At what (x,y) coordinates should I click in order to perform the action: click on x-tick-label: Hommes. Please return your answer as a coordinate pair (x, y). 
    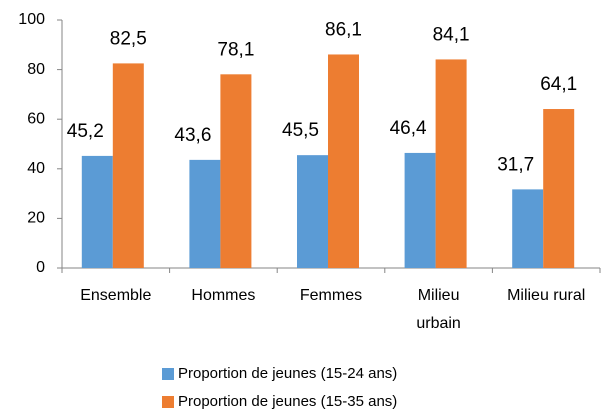
    Looking at the image, I should click on (223, 295).